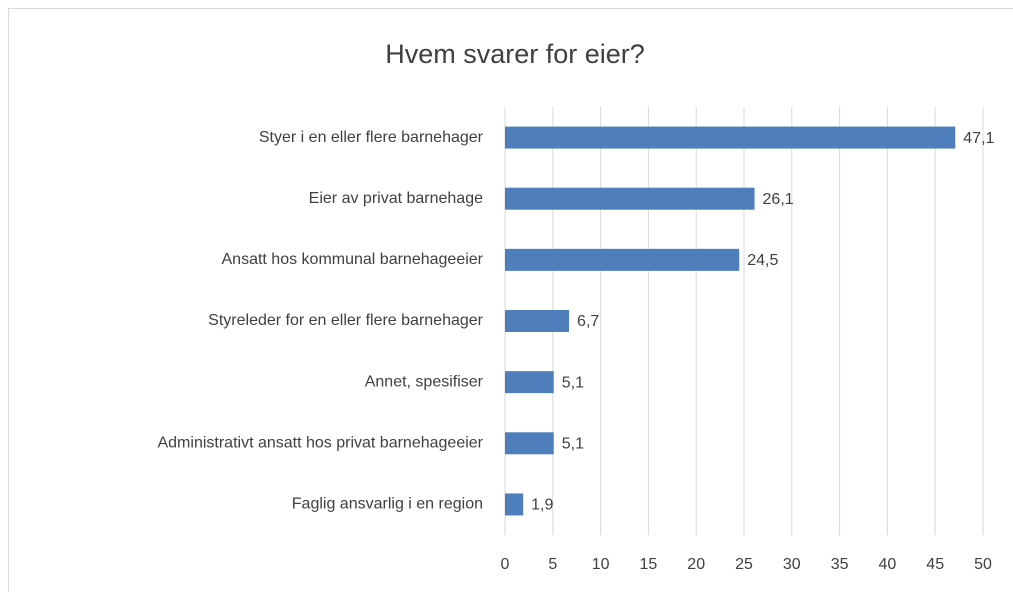 The width and height of the screenshot is (1013, 592). Describe the element at coordinates (983, 564) in the screenshot. I see `x-tick-label: 50` at that location.